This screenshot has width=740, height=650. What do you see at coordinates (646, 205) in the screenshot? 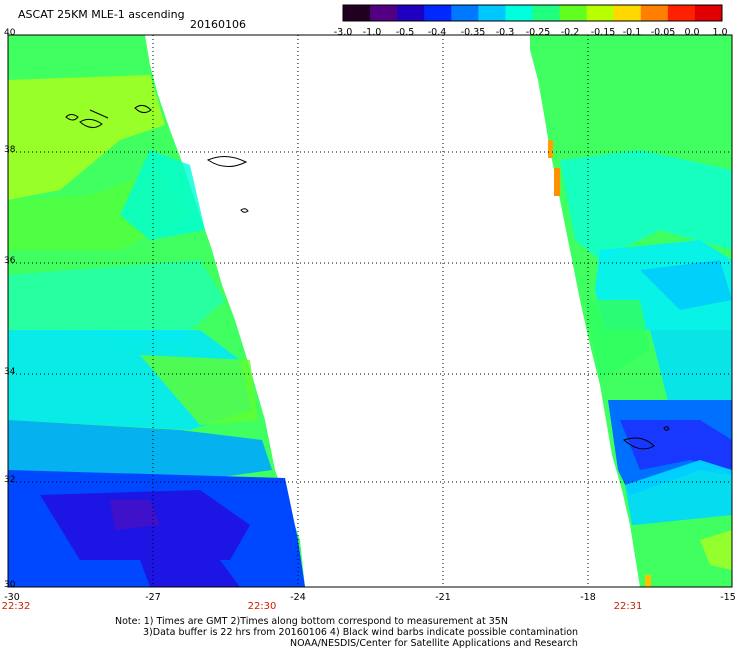
I see `right-swath-cyan1` at bounding box center [646, 205].